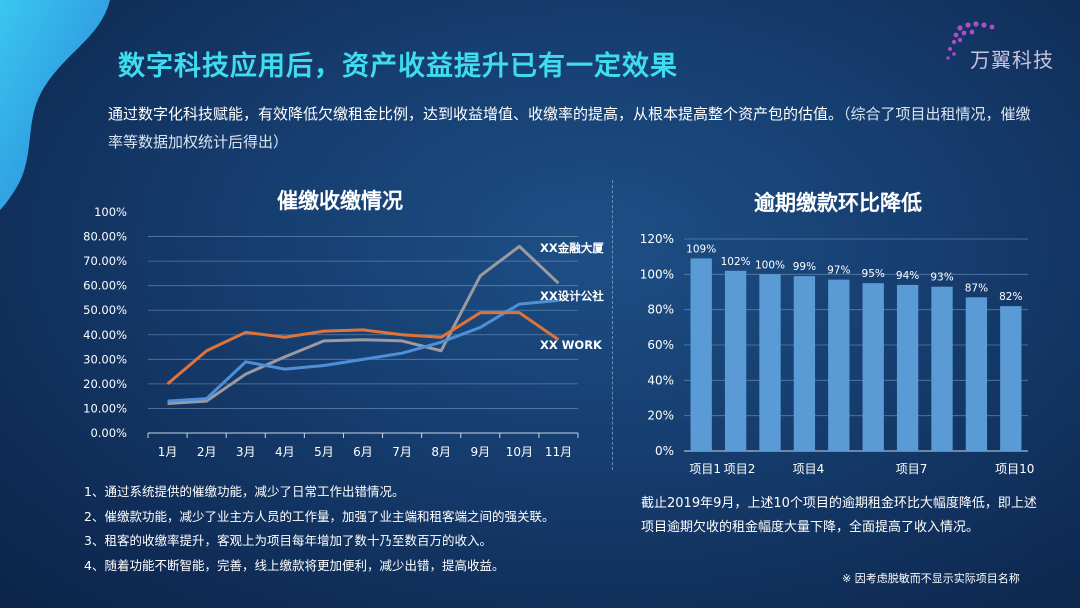  I want to click on x-tick-label: 项目1, so click(705, 469).